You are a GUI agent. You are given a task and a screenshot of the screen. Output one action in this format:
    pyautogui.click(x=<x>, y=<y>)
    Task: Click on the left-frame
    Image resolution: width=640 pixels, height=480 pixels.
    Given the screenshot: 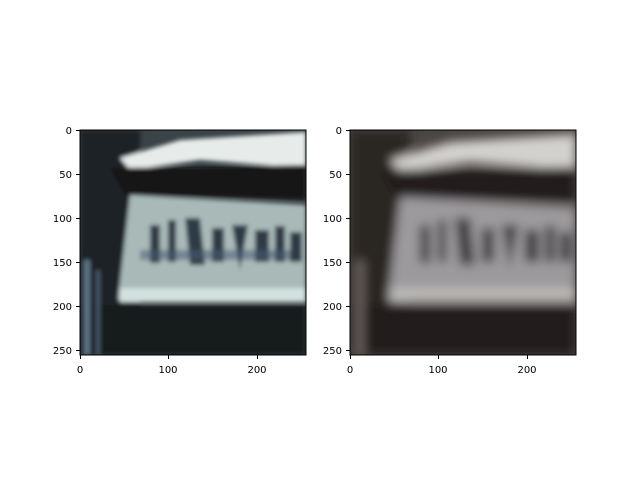 What is the action you would take?
    pyautogui.click(x=208, y=182)
    